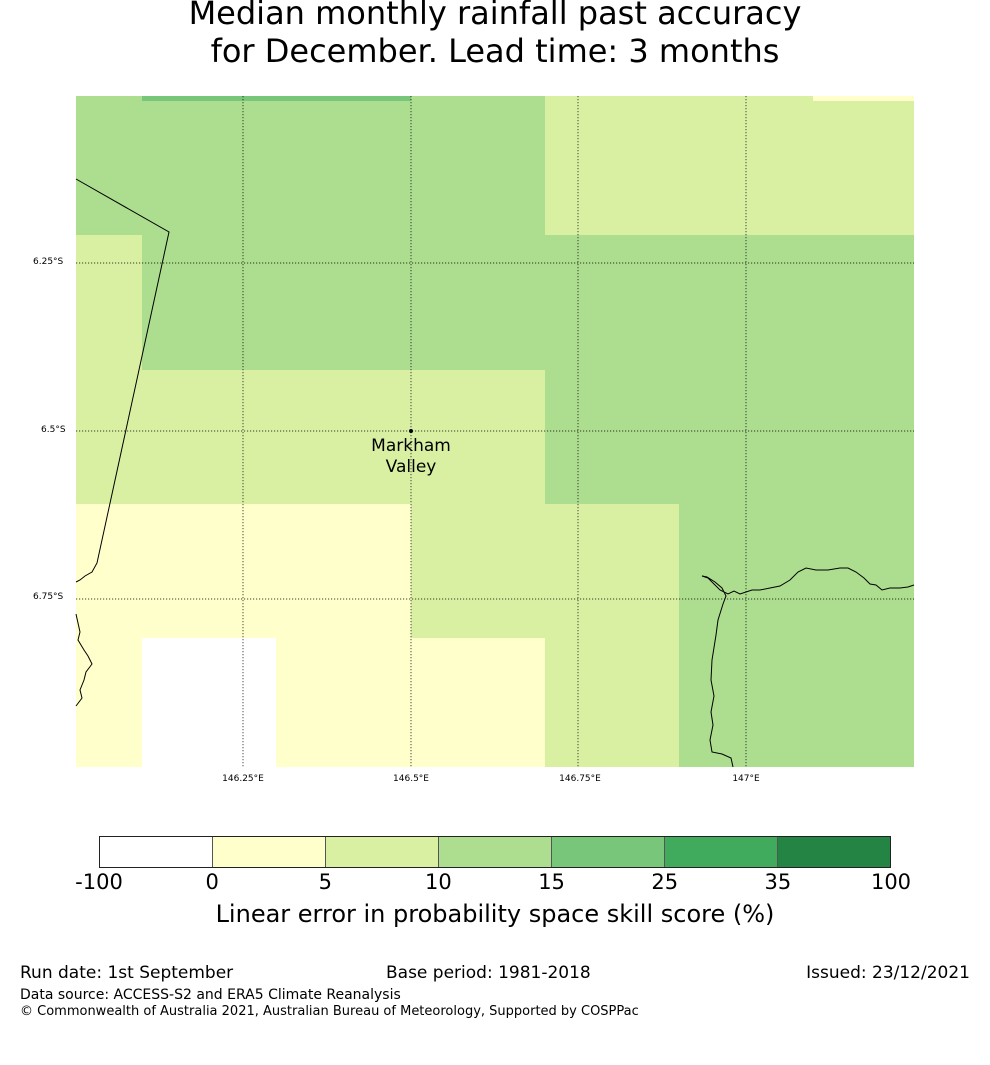 The image size is (990, 1065). Describe the element at coordinates (438, 882) in the screenshot. I see `colorbar-tick: 10` at that location.